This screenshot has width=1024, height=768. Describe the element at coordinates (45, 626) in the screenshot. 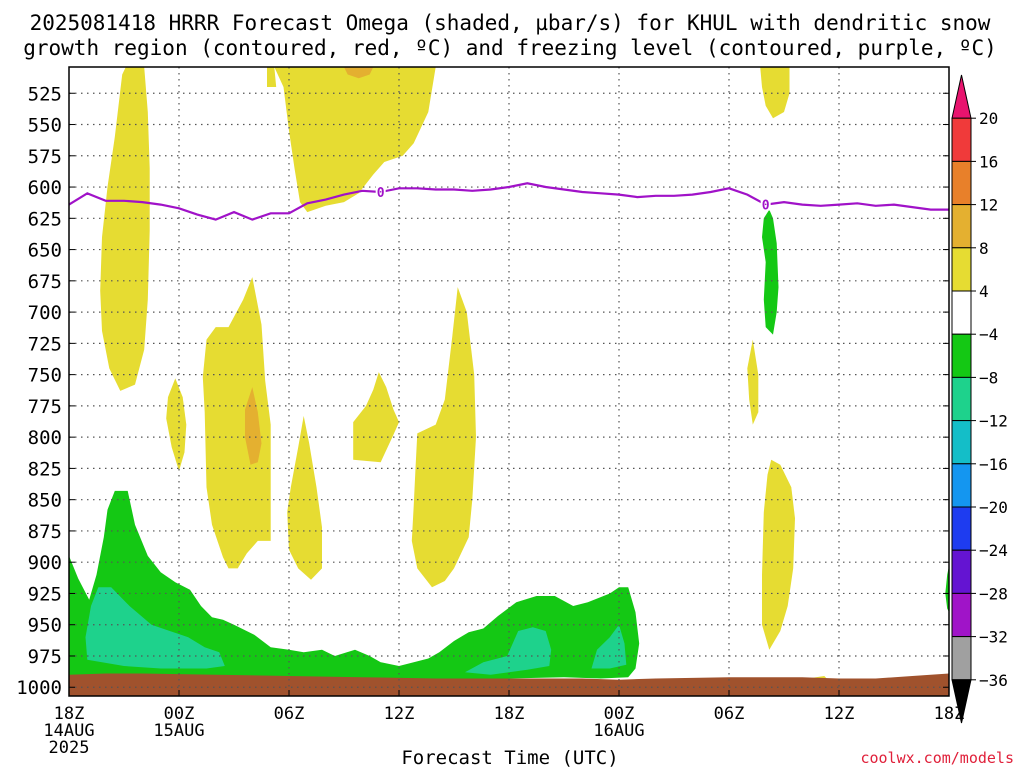

I see `y-tick-label: 950` at that location.